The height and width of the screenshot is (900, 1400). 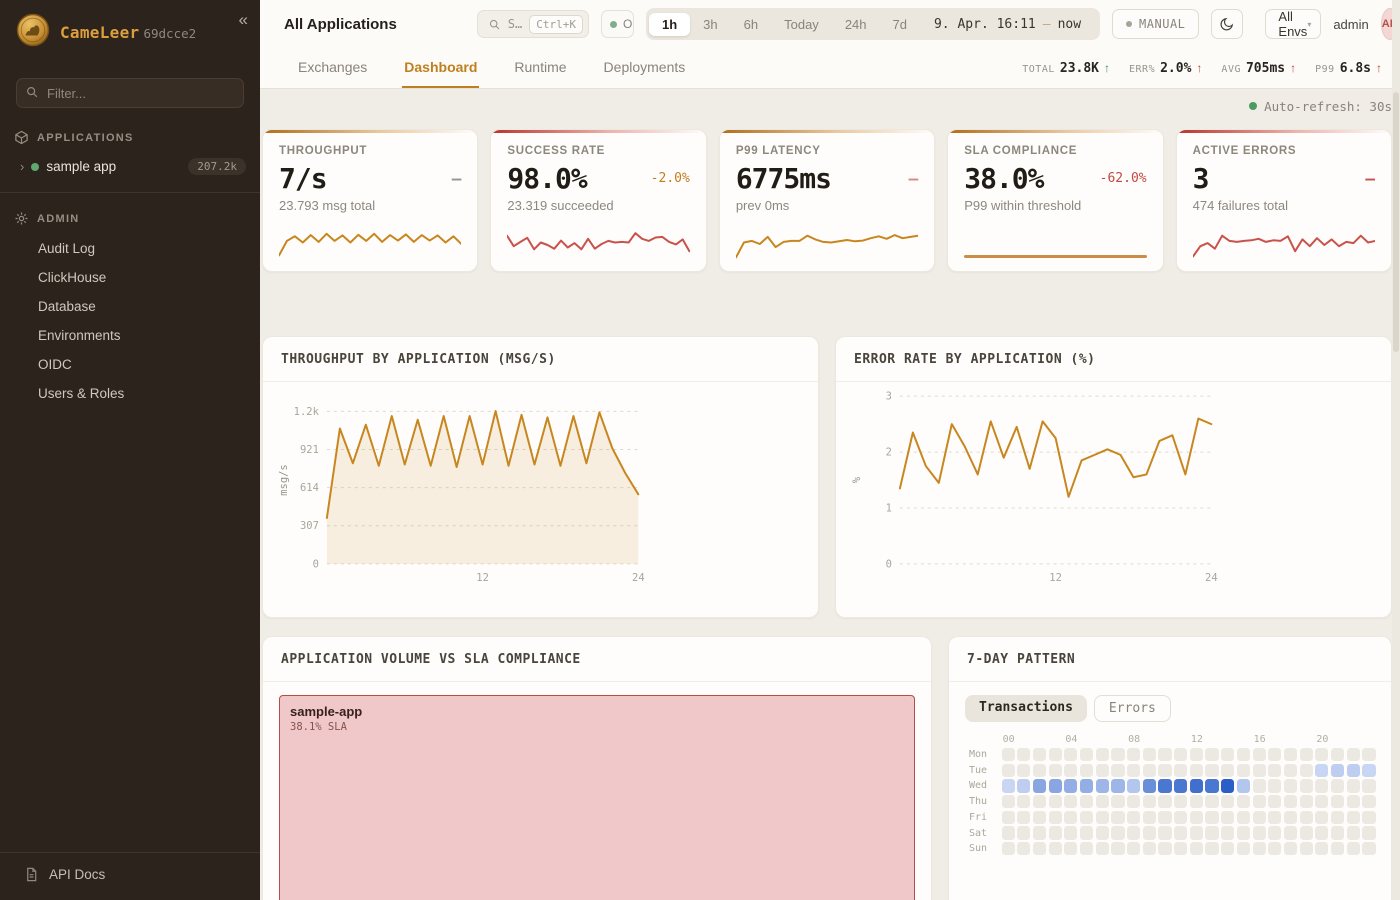 What do you see at coordinates (617, 24) in the screenshot?
I see `online-status-pill: O` at bounding box center [617, 24].